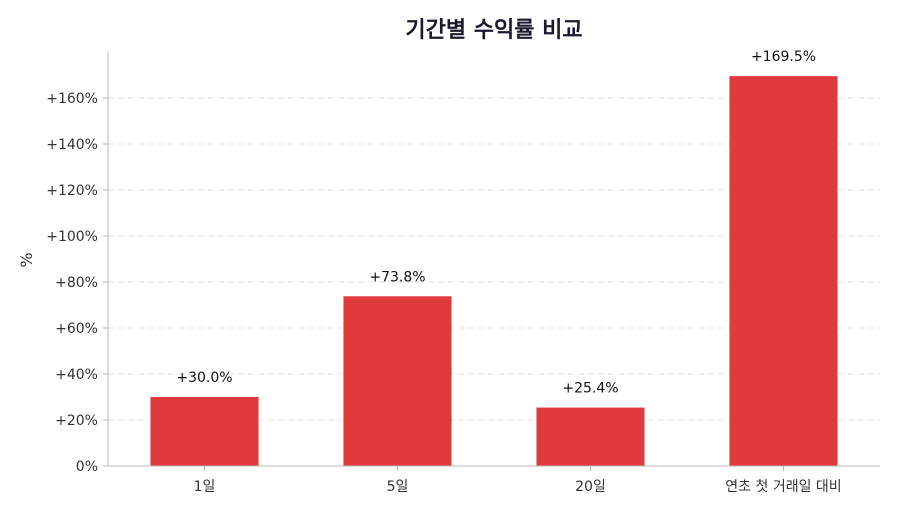 This screenshot has height=514, width=900. What do you see at coordinates (783, 487) in the screenshot?
I see `x-tick-label: 연초 첫 거래일 대비` at bounding box center [783, 487].